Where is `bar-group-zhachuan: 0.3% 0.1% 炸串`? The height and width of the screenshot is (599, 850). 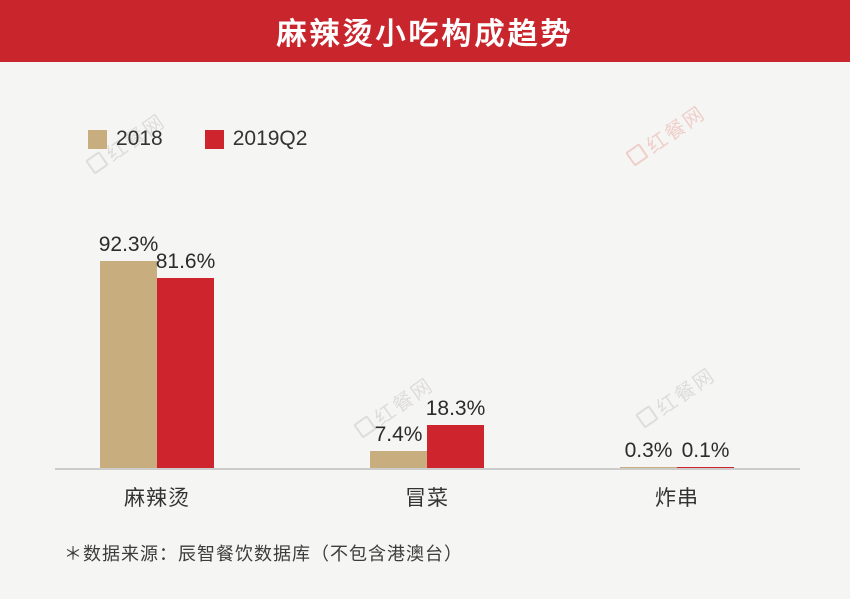 bar-group-zhachuan: 0.3% 0.1% 炸串 is located at coordinates (677, 371).